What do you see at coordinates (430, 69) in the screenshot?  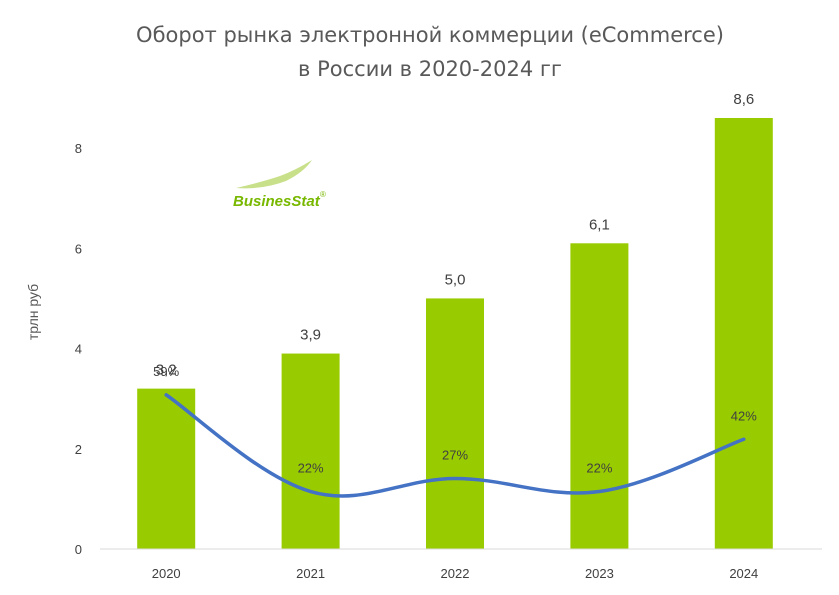 I see `chart-title-line-2: в России в 2020-2024 гг` at bounding box center [430, 69].